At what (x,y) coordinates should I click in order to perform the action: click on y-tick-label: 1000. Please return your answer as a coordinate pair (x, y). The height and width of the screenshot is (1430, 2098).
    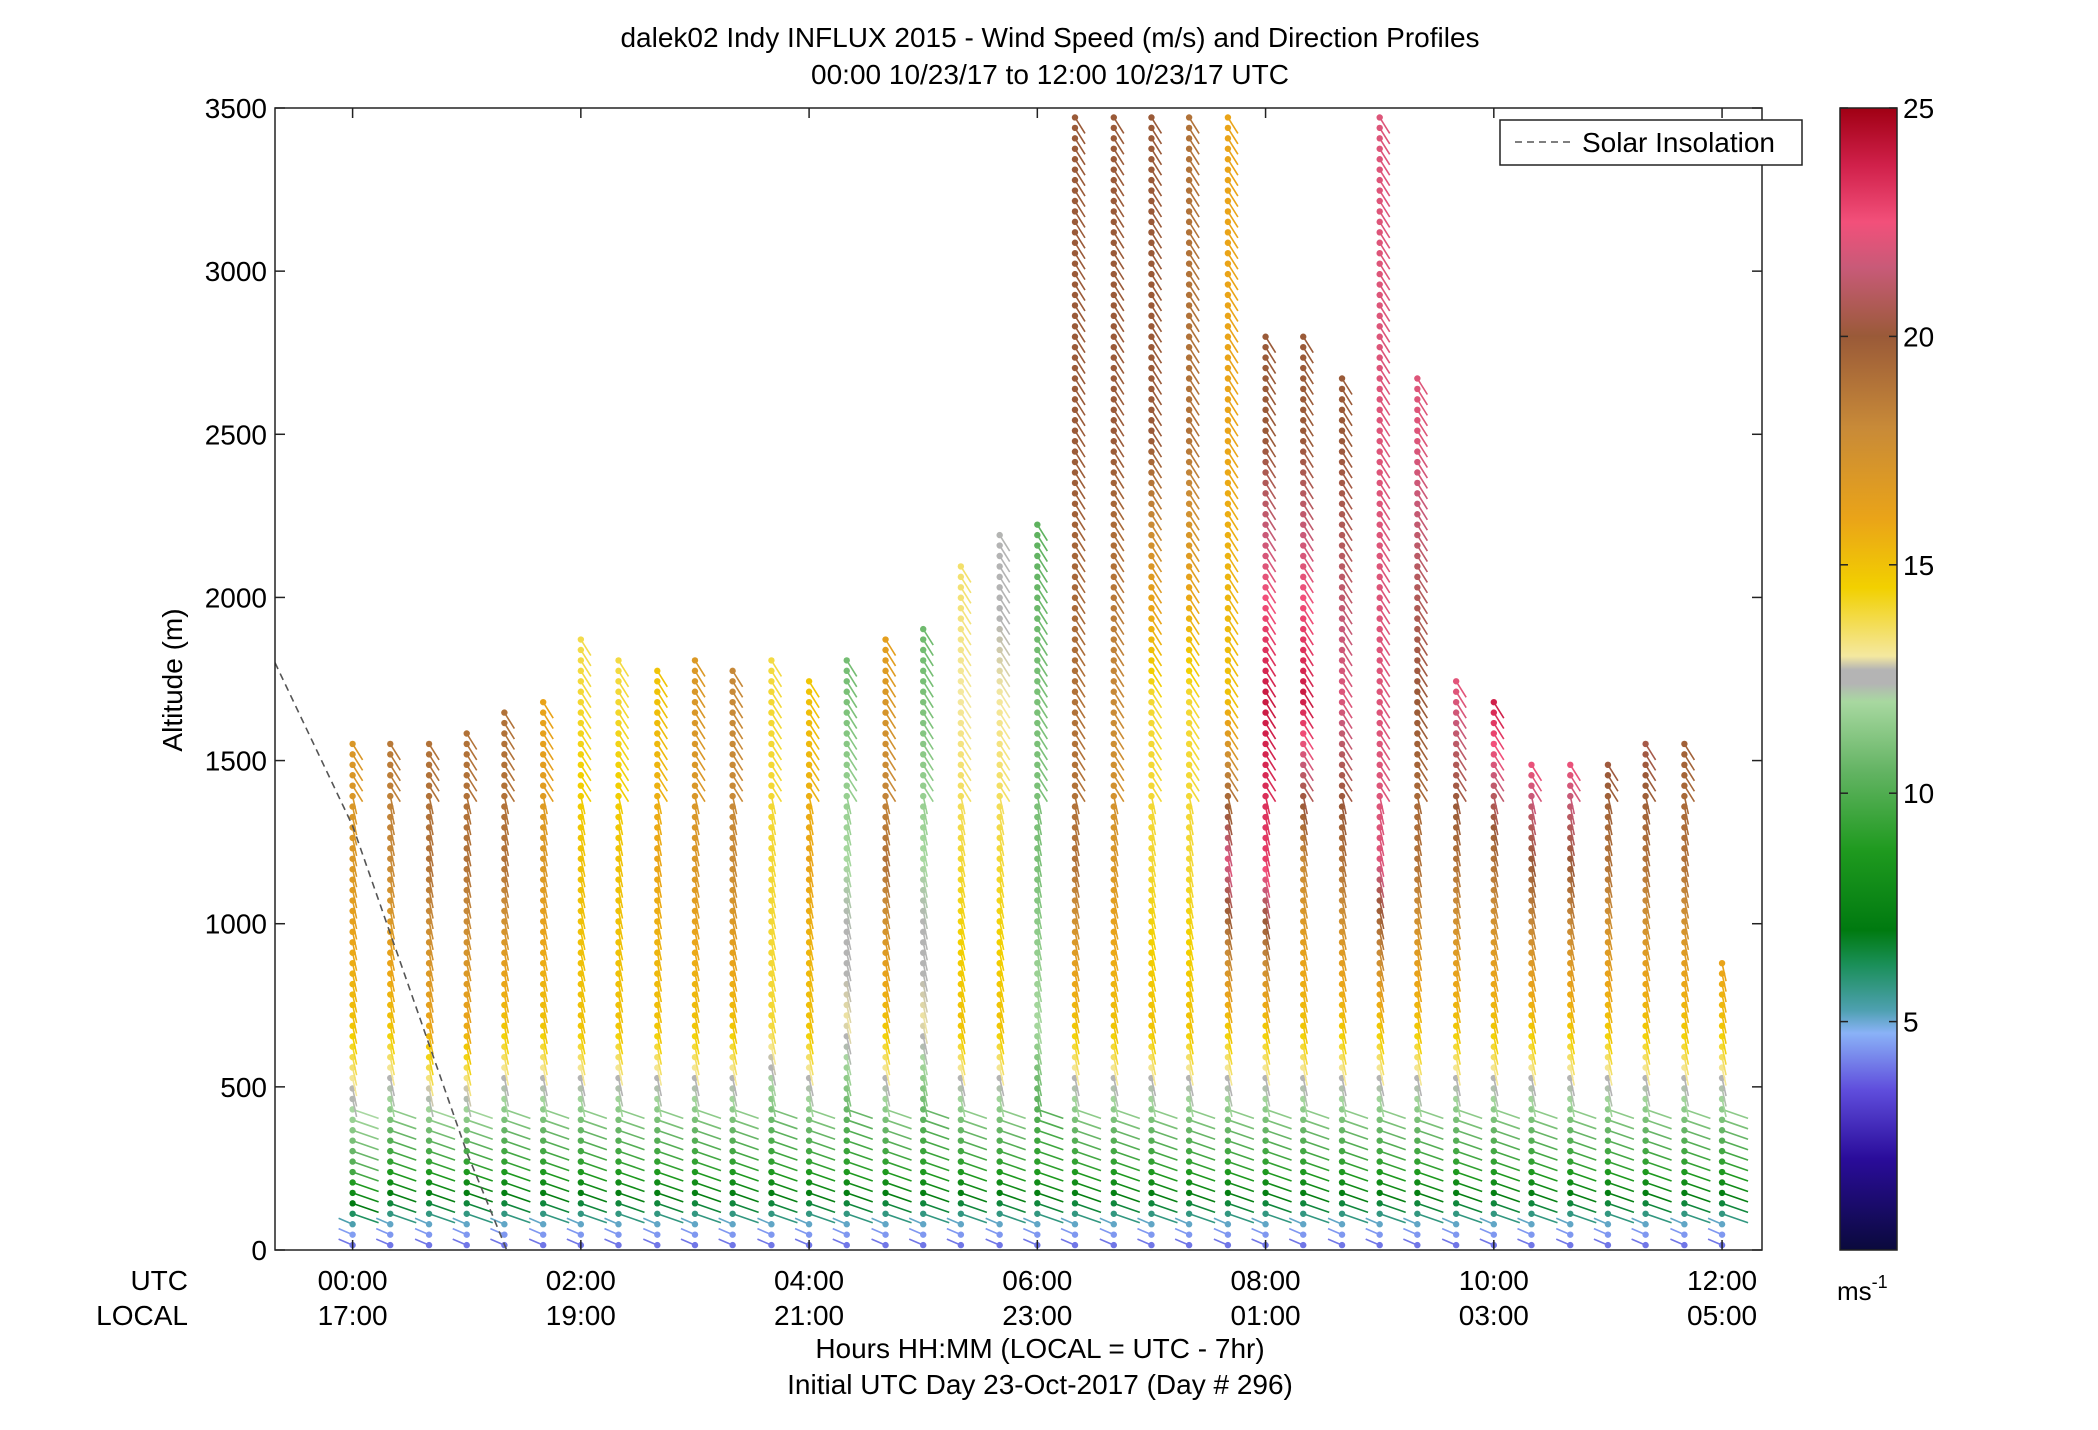
    Looking at the image, I should click on (236, 924).